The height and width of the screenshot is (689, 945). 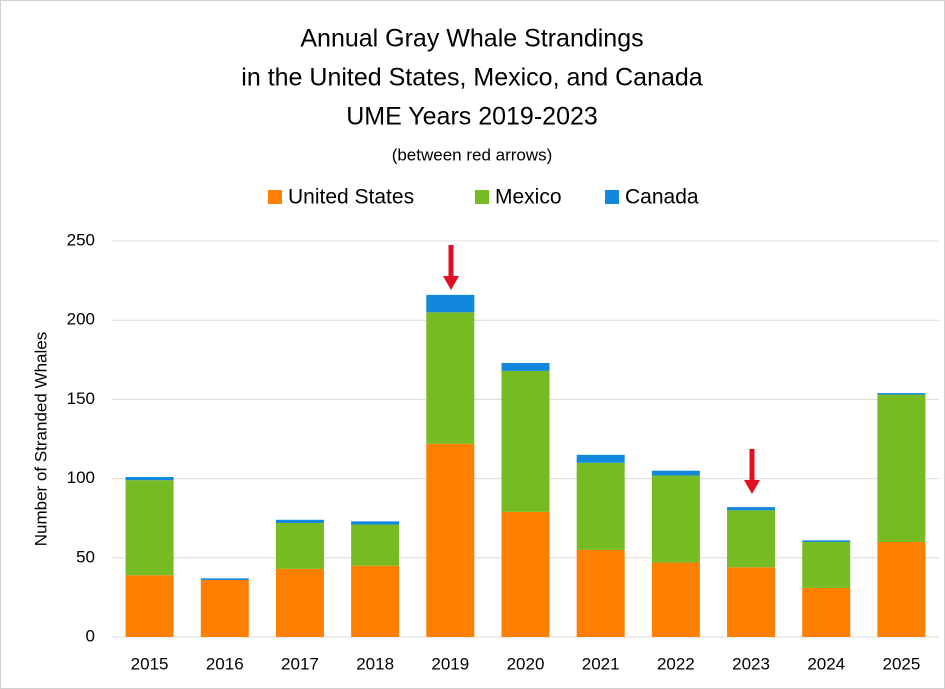 I want to click on arrow, so click(x=601, y=369).